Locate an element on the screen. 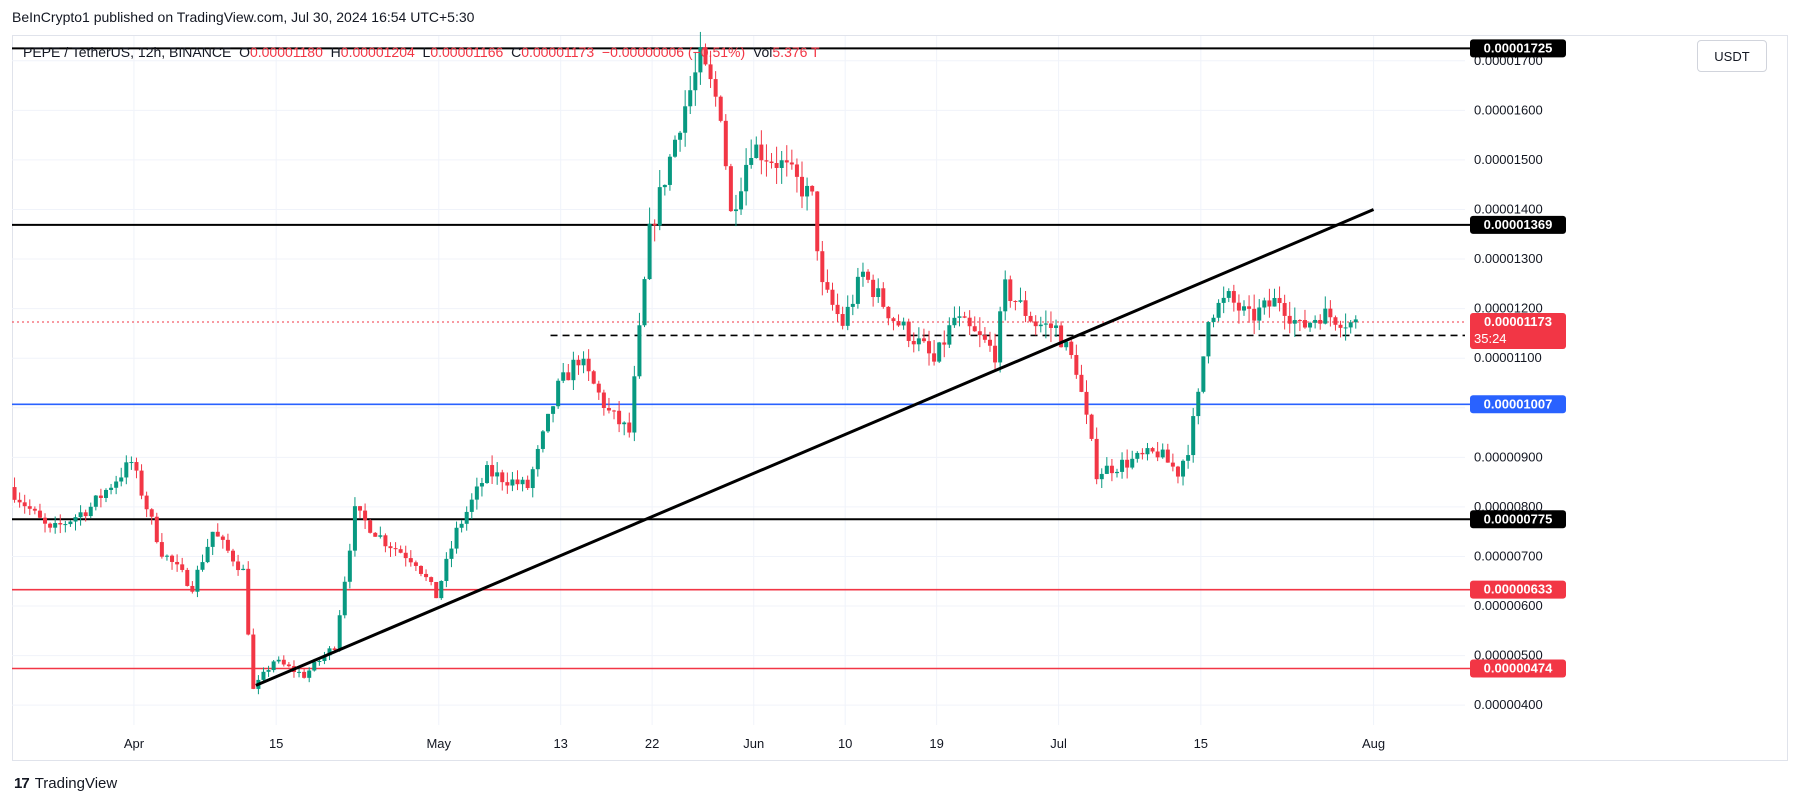 This screenshot has width=1805, height=806. x-tick-label: 10 is located at coordinates (845, 743).